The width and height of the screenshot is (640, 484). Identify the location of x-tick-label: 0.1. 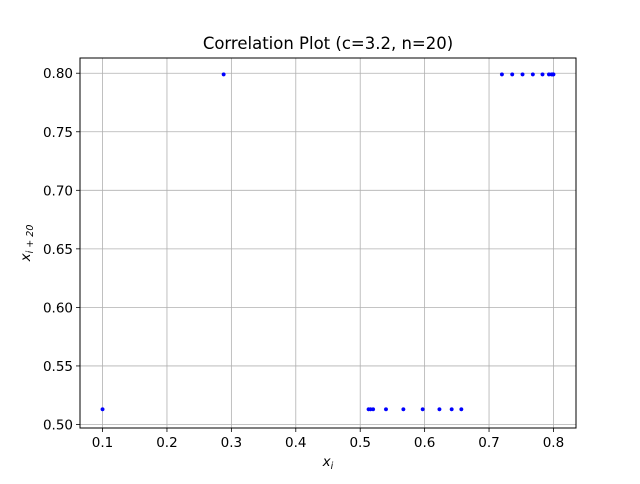
(102, 443).